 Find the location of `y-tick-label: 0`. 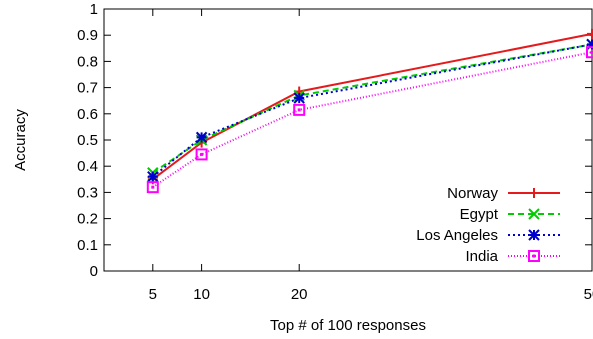

y-tick-label: 0 is located at coordinates (94, 271).